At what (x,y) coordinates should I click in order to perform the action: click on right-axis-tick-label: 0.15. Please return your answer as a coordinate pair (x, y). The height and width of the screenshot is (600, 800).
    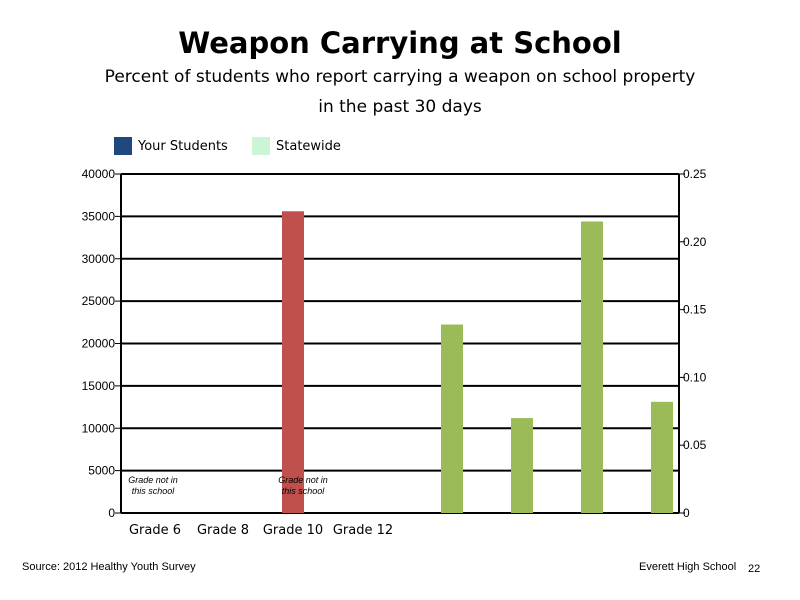
    Looking at the image, I should click on (695, 310).